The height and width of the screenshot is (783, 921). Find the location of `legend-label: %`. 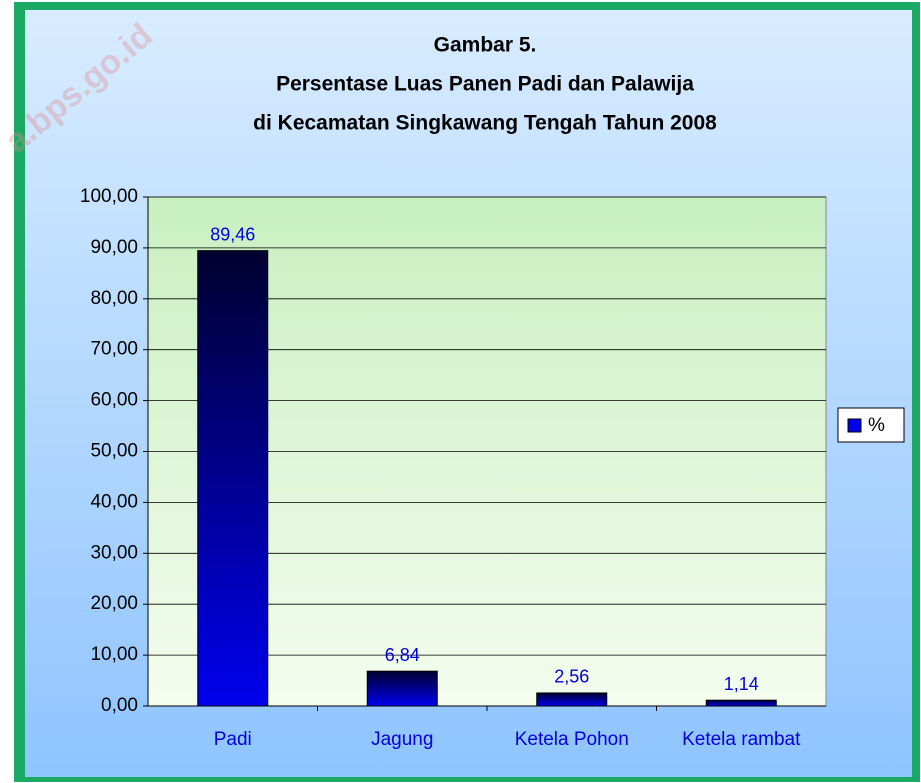

legend-label: % is located at coordinates (876, 425).